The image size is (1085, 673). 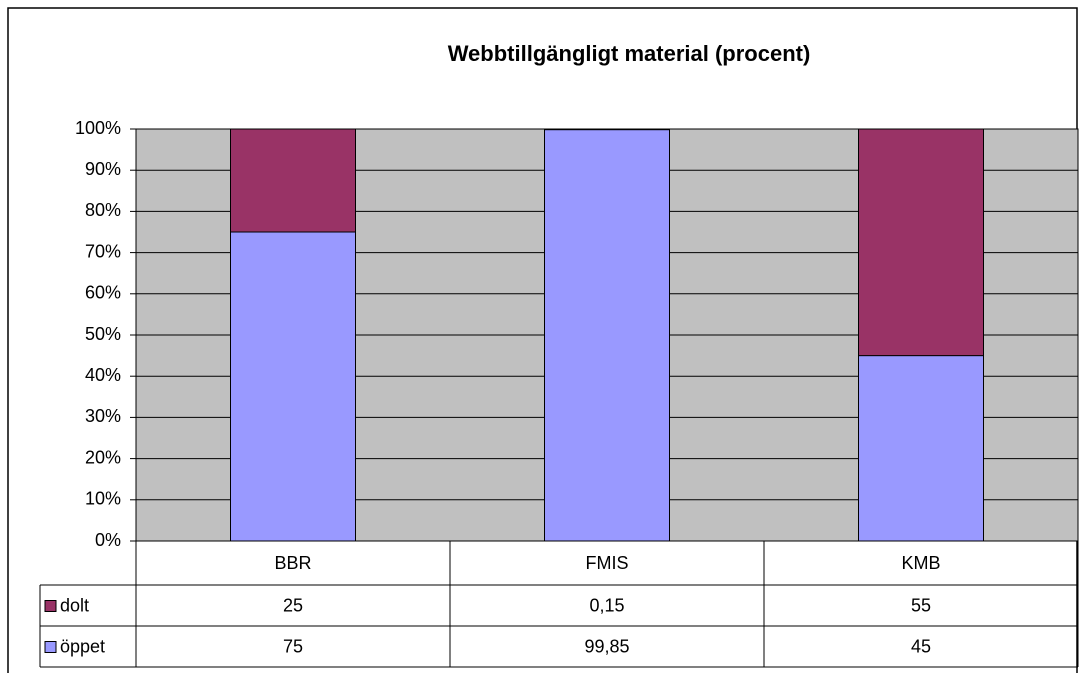 What do you see at coordinates (293, 646) in the screenshot?
I see `table-value: 75` at bounding box center [293, 646].